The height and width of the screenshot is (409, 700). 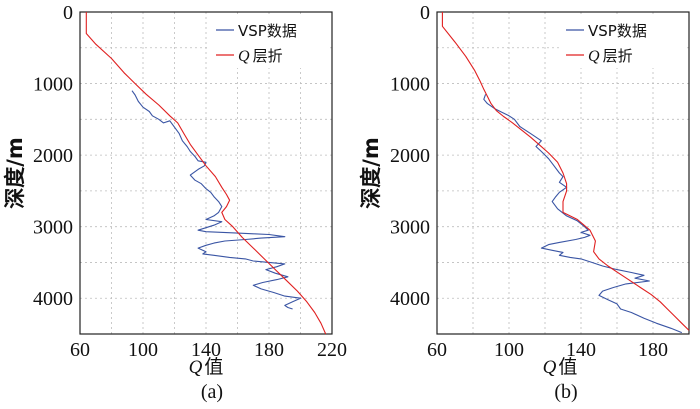 What do you see at coordinates (565, 392) in the screenshot?
I see `panel-label-b: (b)` at bounding box center [565, 392].